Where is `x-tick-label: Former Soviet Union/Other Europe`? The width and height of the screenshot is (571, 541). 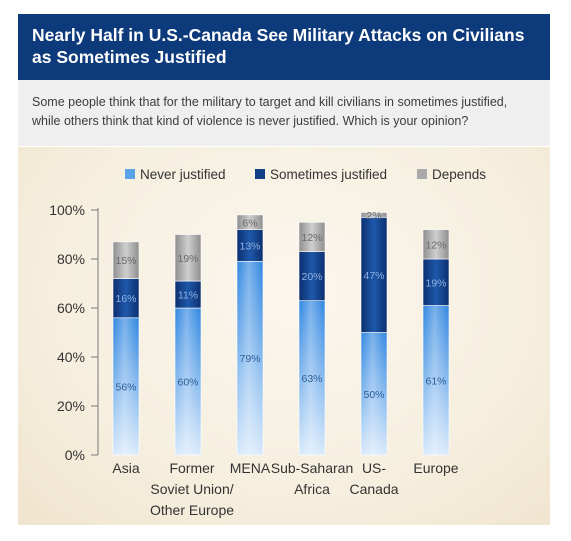
x-tick-label: Former Soviet Union/Other Europe is located at coordinates (192, 489).